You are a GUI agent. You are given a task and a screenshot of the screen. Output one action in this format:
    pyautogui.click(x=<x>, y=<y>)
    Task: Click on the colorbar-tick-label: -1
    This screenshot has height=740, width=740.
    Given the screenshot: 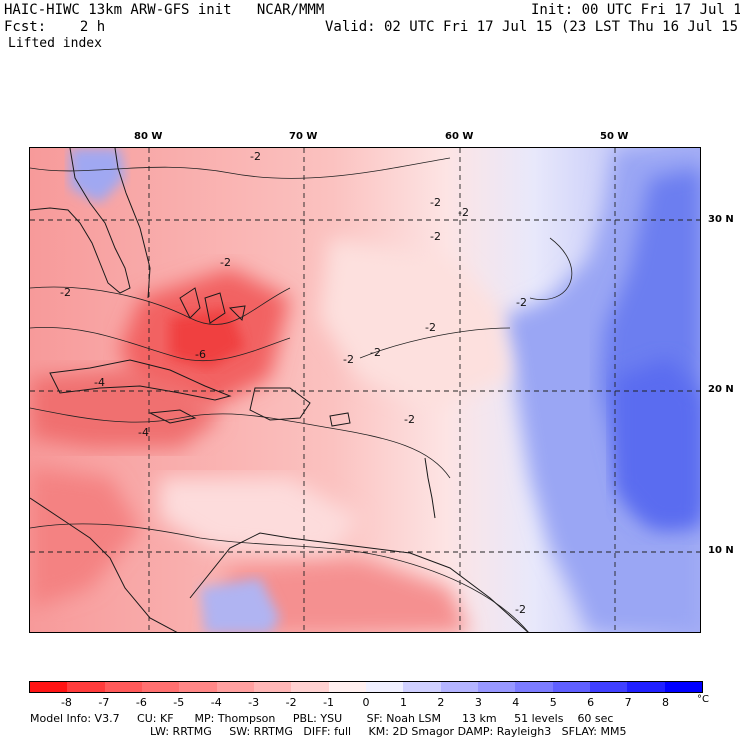 What is the action you would take?
    pyautogui.click(x=329, y=702)
    